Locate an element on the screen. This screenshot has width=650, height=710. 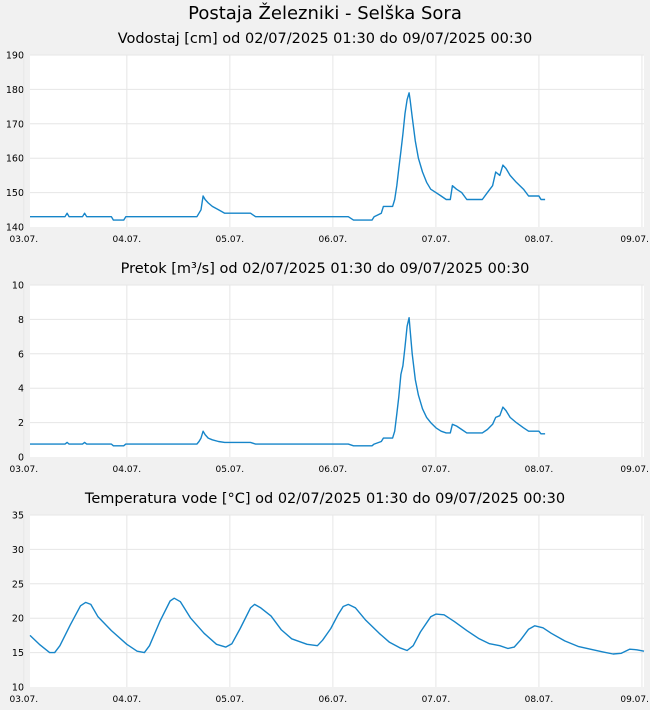
water-level-y-tick-label: 150 is located at coordinates (15, 193).